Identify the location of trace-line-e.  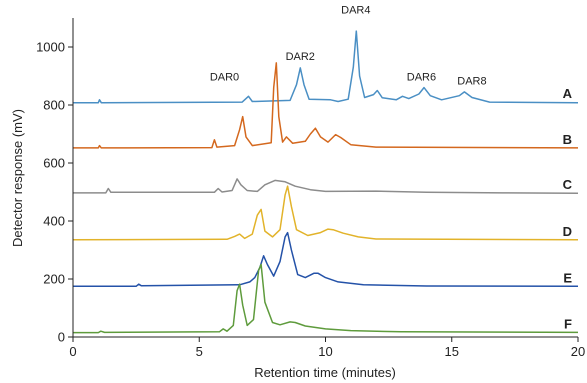
(326, 259).